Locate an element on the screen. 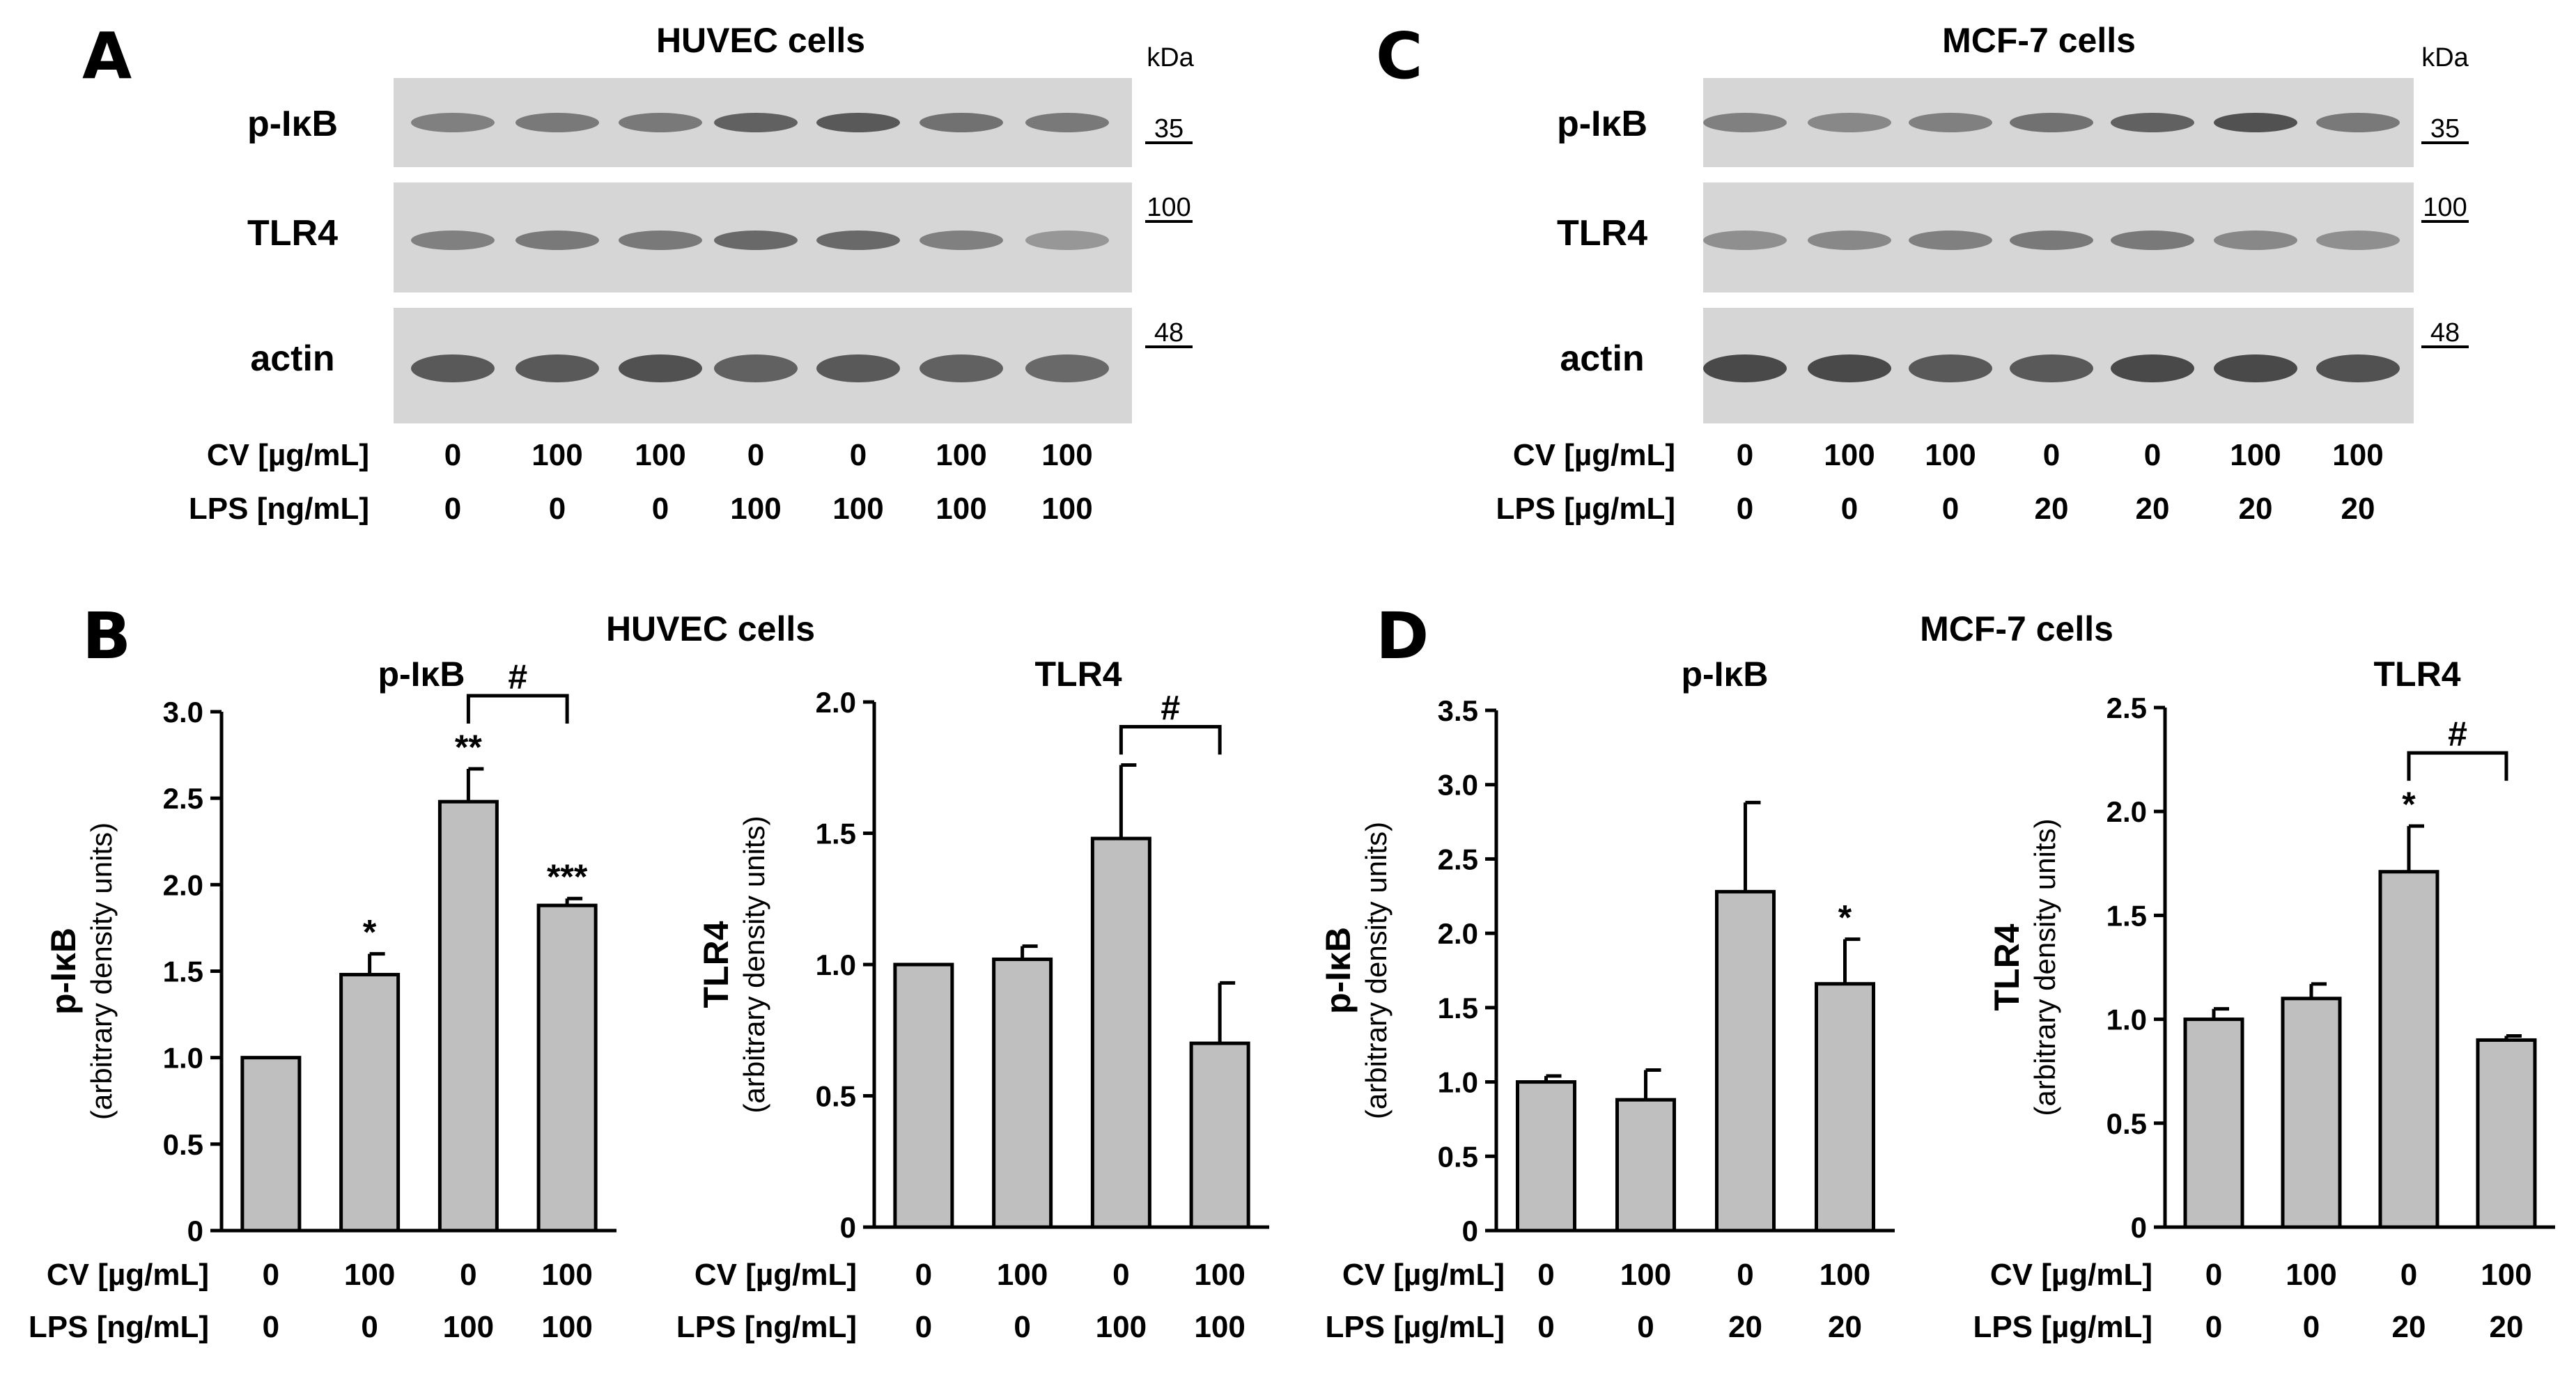 The width and height of the screenshot is (2576, 1381). significance-bracket is located at coordinates (1170, 739).